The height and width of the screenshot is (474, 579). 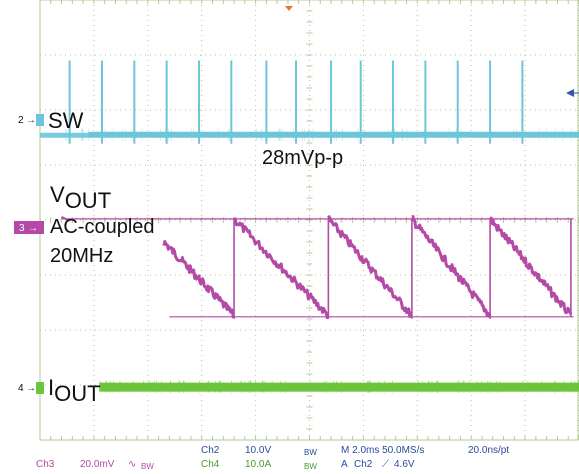 What do you see at coordinates (489, 450) in the screenshot?
I see `status-sample-interval: 20.0ns/pt` at bounding box center [489, 450].